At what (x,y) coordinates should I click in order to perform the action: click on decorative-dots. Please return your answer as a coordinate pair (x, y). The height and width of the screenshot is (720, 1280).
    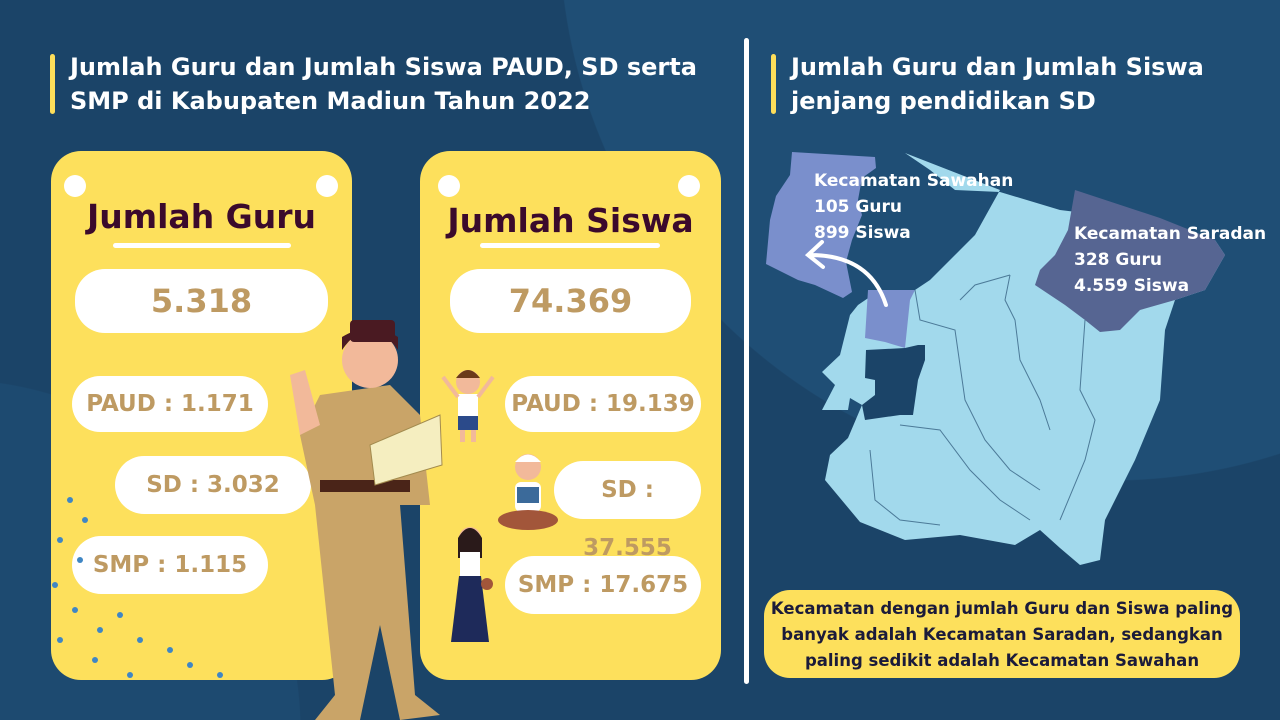
    Looking at the image, I should click on (137, 587).